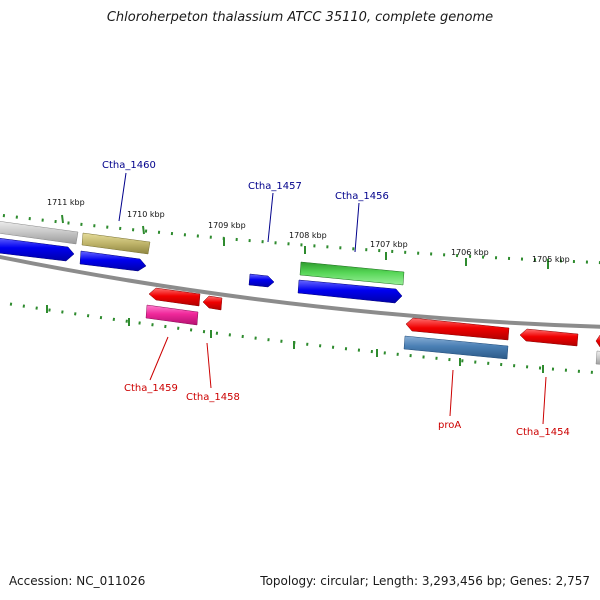 Image resolution: width=600 pixels, height=600 pixels. What do you see at coordinates (451, 393) in the screenshot?
I see `leader-line-proa` at bounding box center [451, 393].